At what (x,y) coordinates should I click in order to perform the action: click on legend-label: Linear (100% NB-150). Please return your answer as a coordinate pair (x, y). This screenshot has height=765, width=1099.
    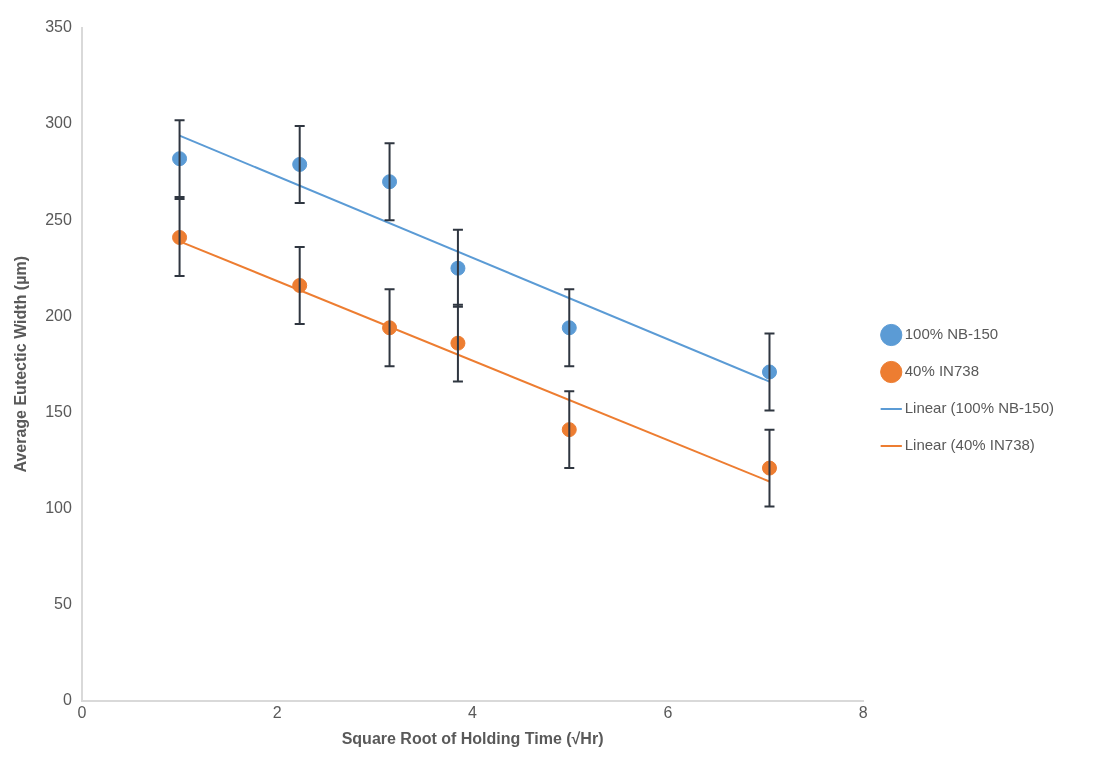
    Looking at the image, I should click on (979, 408).